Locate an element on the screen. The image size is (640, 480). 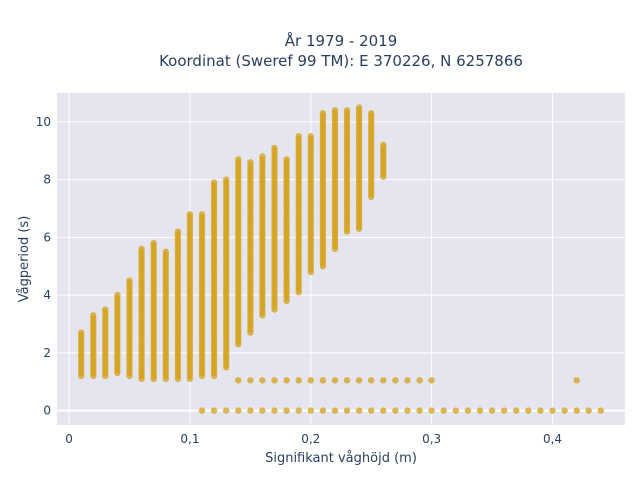
x-tick-label: 0,1 is located at coordinates (189, 439).